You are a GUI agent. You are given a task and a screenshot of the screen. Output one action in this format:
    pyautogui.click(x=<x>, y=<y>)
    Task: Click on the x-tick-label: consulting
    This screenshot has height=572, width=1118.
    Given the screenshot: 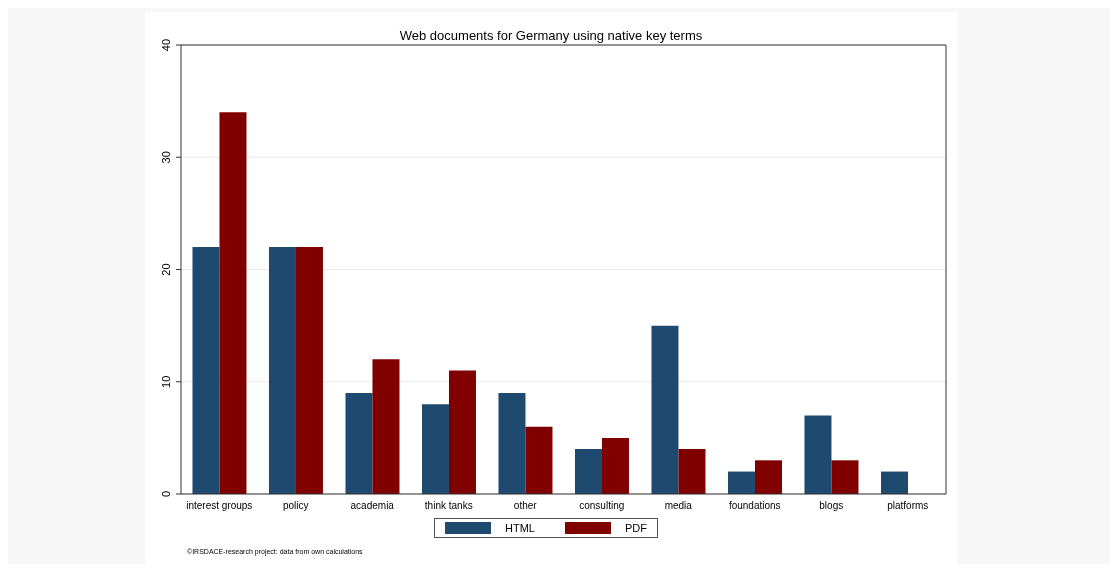 What is the action you would take?
    pyautogui.click(x=602, y=506)
    